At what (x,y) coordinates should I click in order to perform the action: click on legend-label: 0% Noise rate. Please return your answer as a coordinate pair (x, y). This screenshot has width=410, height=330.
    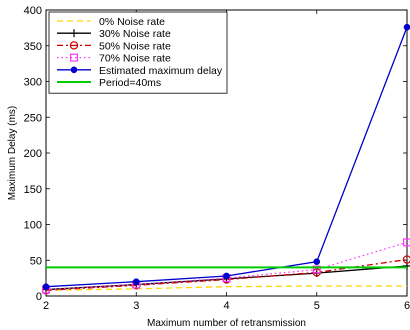
    Looking at the image, I should click on (132, 22).